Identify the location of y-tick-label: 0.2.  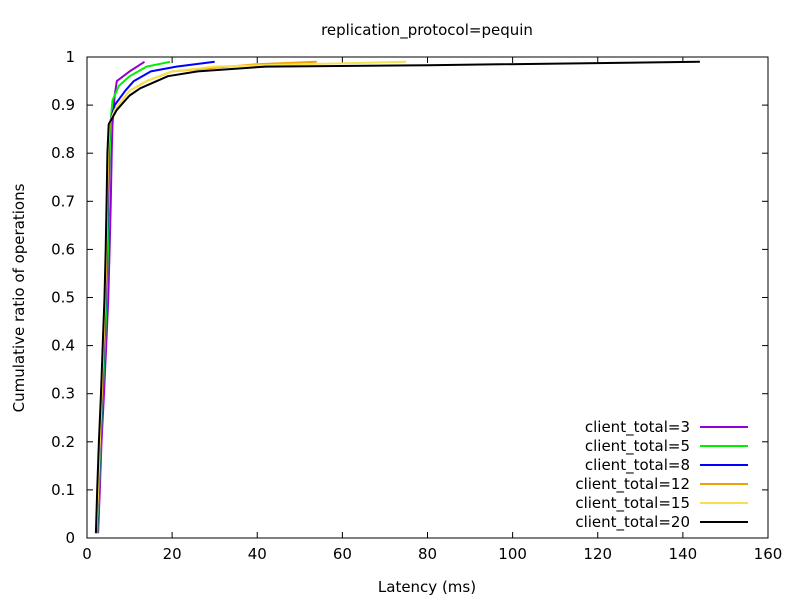
(63, 442).